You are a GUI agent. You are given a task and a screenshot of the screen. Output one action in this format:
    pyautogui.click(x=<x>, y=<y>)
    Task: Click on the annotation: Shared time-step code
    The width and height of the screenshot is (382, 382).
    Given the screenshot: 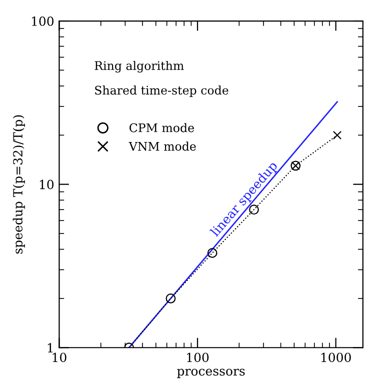 What is the action you would take?
    pyautogui.click(x=161, y=91)
    